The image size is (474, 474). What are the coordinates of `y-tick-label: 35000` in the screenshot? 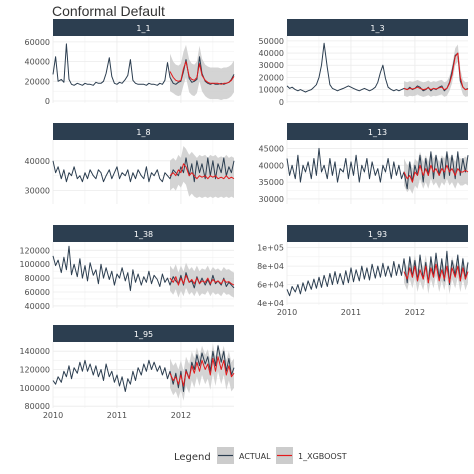 It's located at (271, 182).